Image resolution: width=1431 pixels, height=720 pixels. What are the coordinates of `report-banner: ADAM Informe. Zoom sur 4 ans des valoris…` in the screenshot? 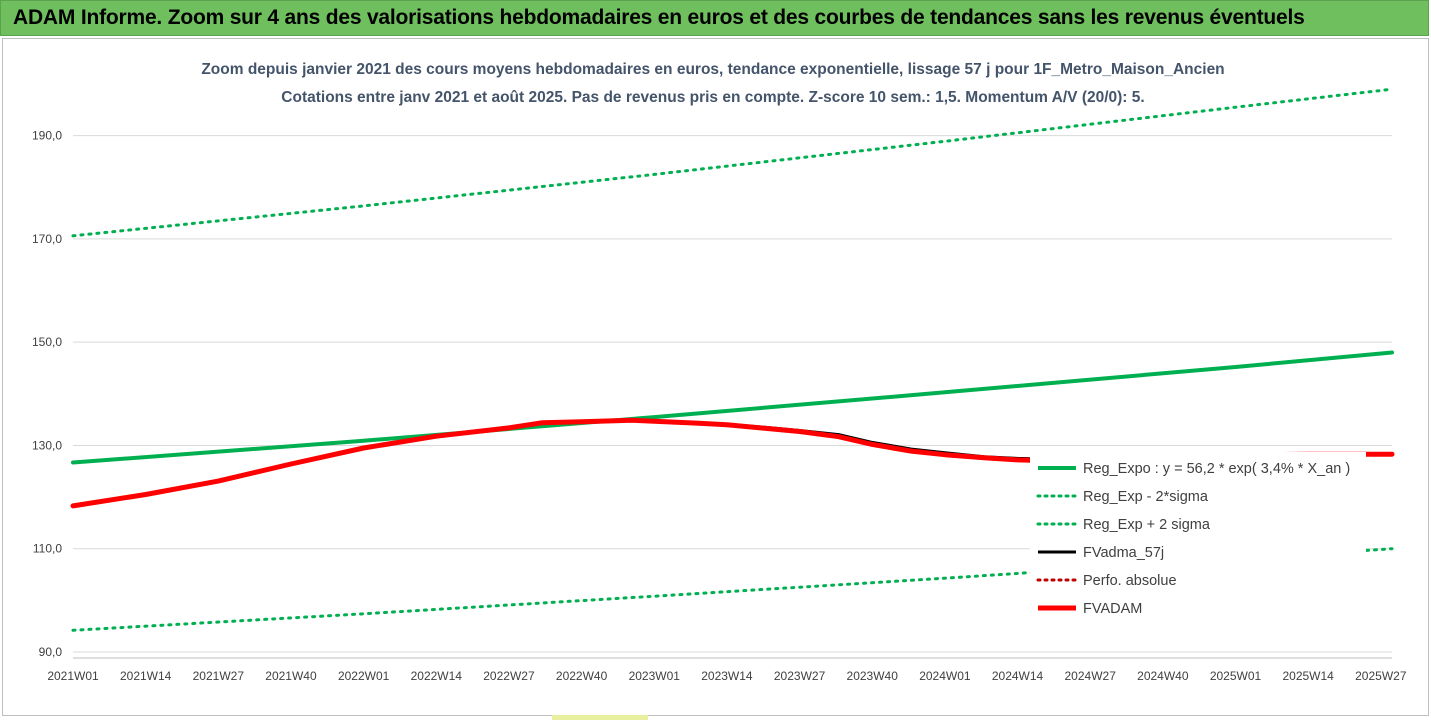 It's located at (714, 18).